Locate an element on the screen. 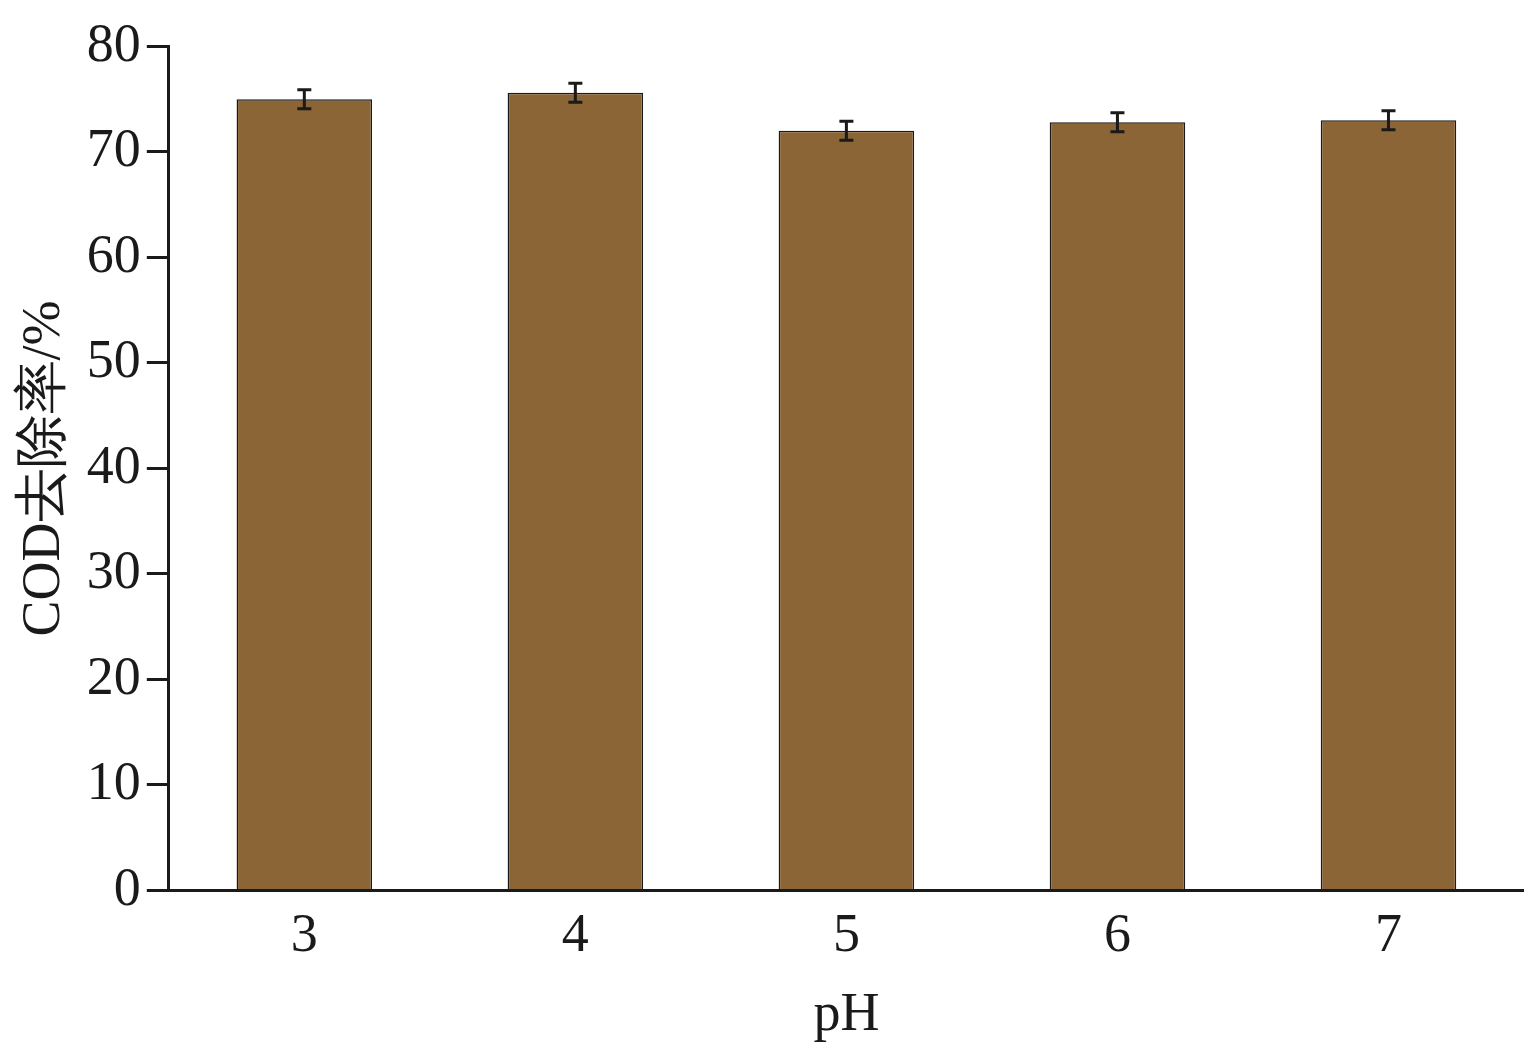  y-tick-label: 50 is located at coordinates (113, 359).